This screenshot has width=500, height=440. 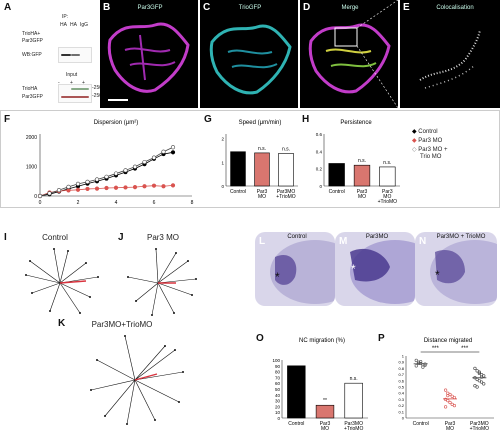 What do you see at coordinates (107, 7) in the screenshot?
I see `panel-label-b: B` at bounding box center [107, 7].